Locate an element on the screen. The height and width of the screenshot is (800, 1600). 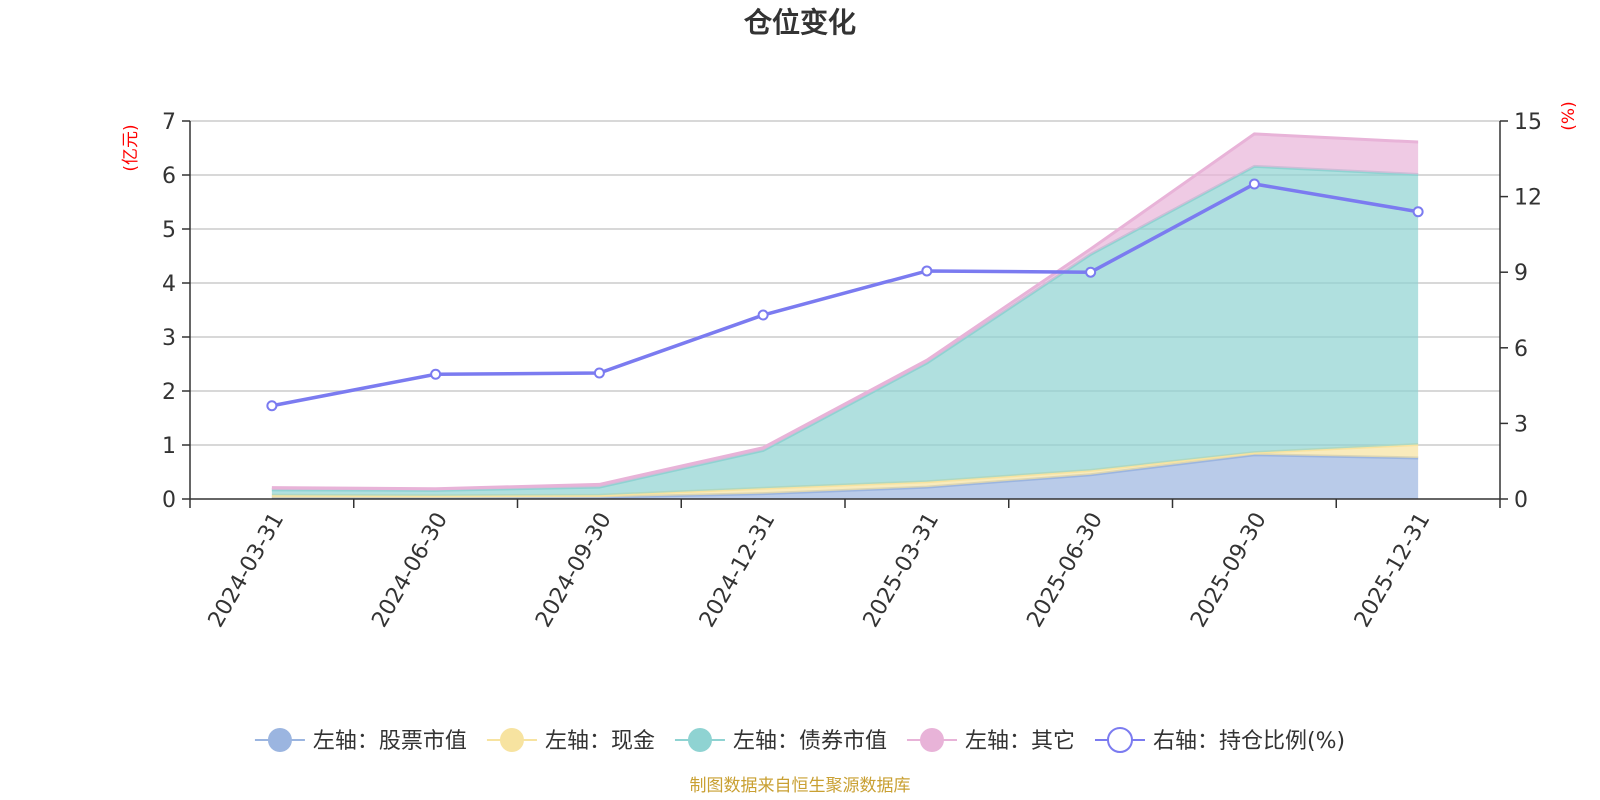
x-tick-label: 2025-09-30 is located at coordinates (1229, 570).